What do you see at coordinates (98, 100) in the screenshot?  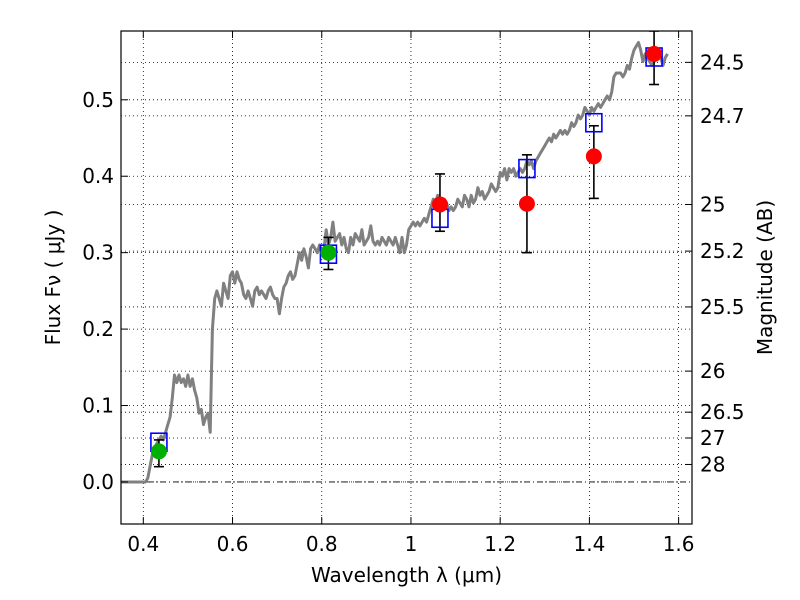 I see `y-tick-label: 0.5` at bounding box center [98, 100].